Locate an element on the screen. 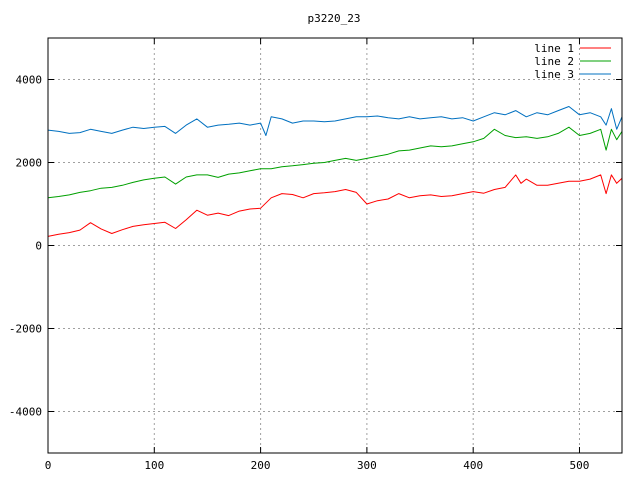 This screenshot has height=480, width=640. y-tick-label: -4000 is located at coordinates (25, 412).